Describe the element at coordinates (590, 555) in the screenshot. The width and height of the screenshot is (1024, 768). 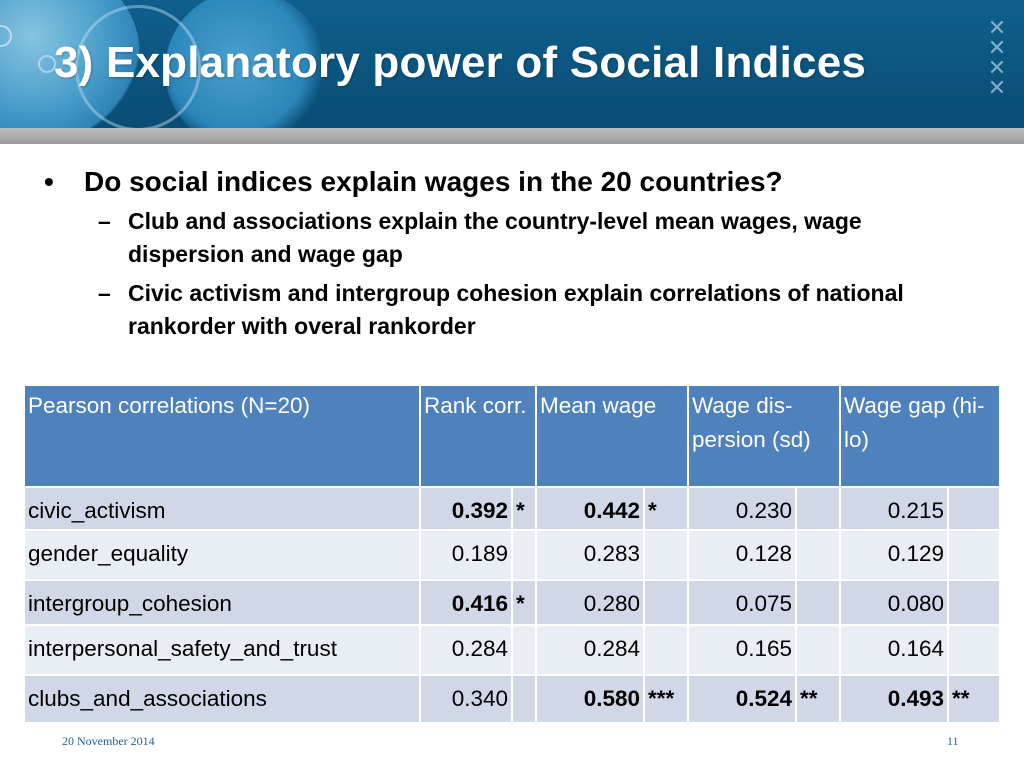
I see `mean-value: 0.283` at that location.